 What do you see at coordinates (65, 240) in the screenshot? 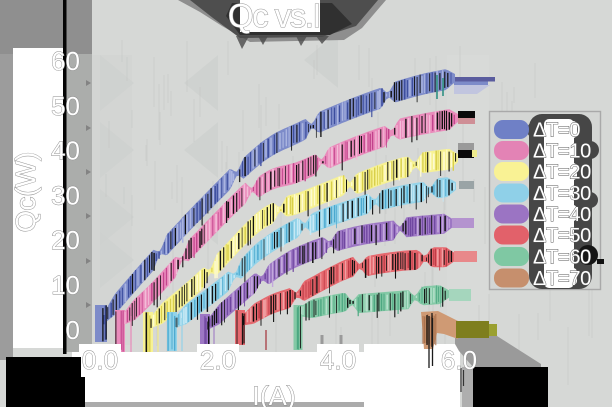
I see `svg-text: 20` at bounding box center [65, 240].